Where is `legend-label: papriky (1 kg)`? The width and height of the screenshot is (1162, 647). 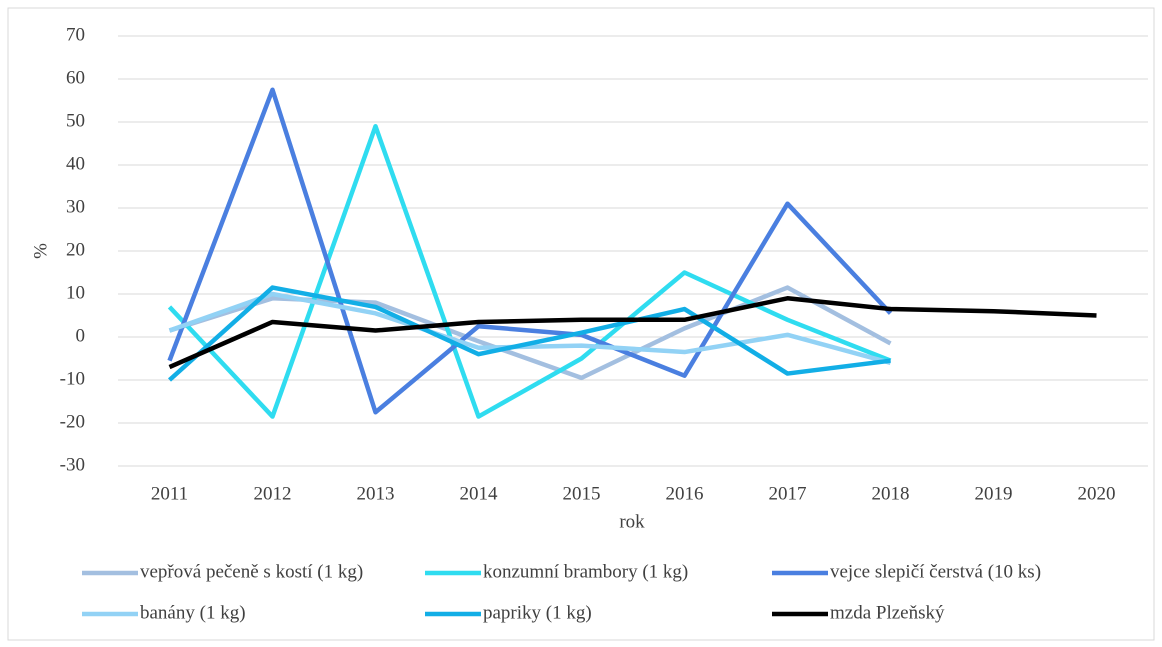 legend-label: papriky (1 kg) is located at coordinates (537, 612).